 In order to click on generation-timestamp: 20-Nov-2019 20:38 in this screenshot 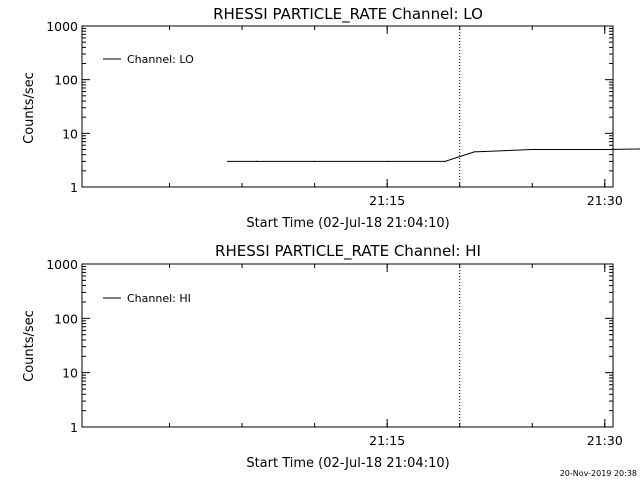, I will do `click(598, 473)`.